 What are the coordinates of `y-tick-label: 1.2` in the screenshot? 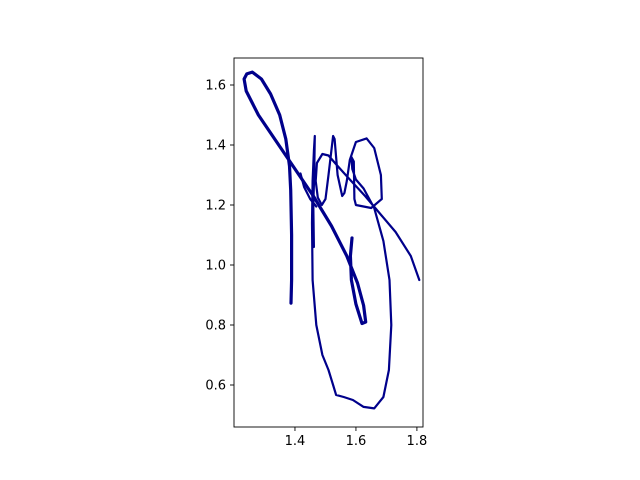 It's located at (215, 206).